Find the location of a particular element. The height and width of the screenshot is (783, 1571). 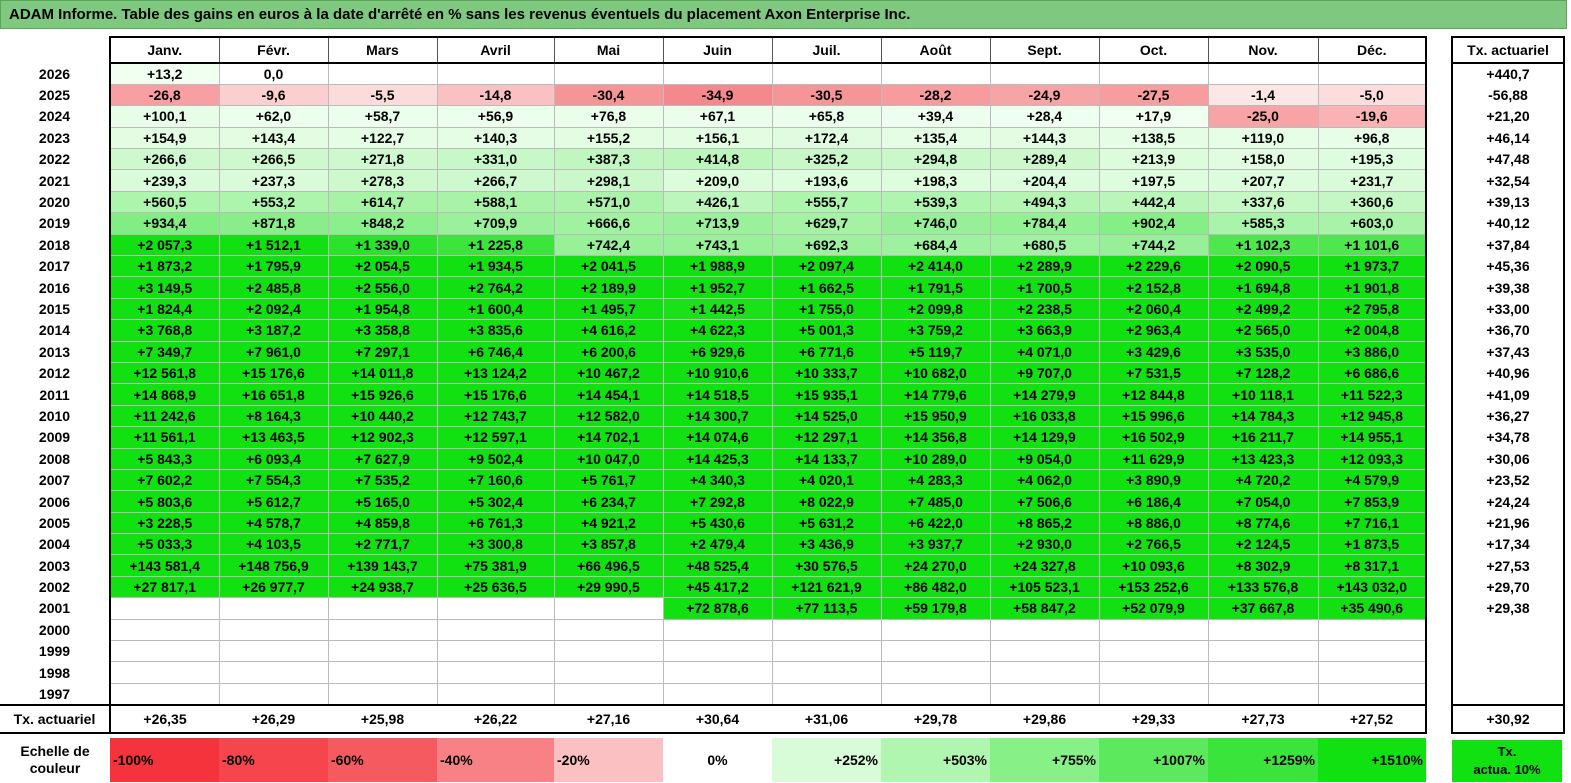

gain-cell: +337,6 is located at coordinates (1263, 202).